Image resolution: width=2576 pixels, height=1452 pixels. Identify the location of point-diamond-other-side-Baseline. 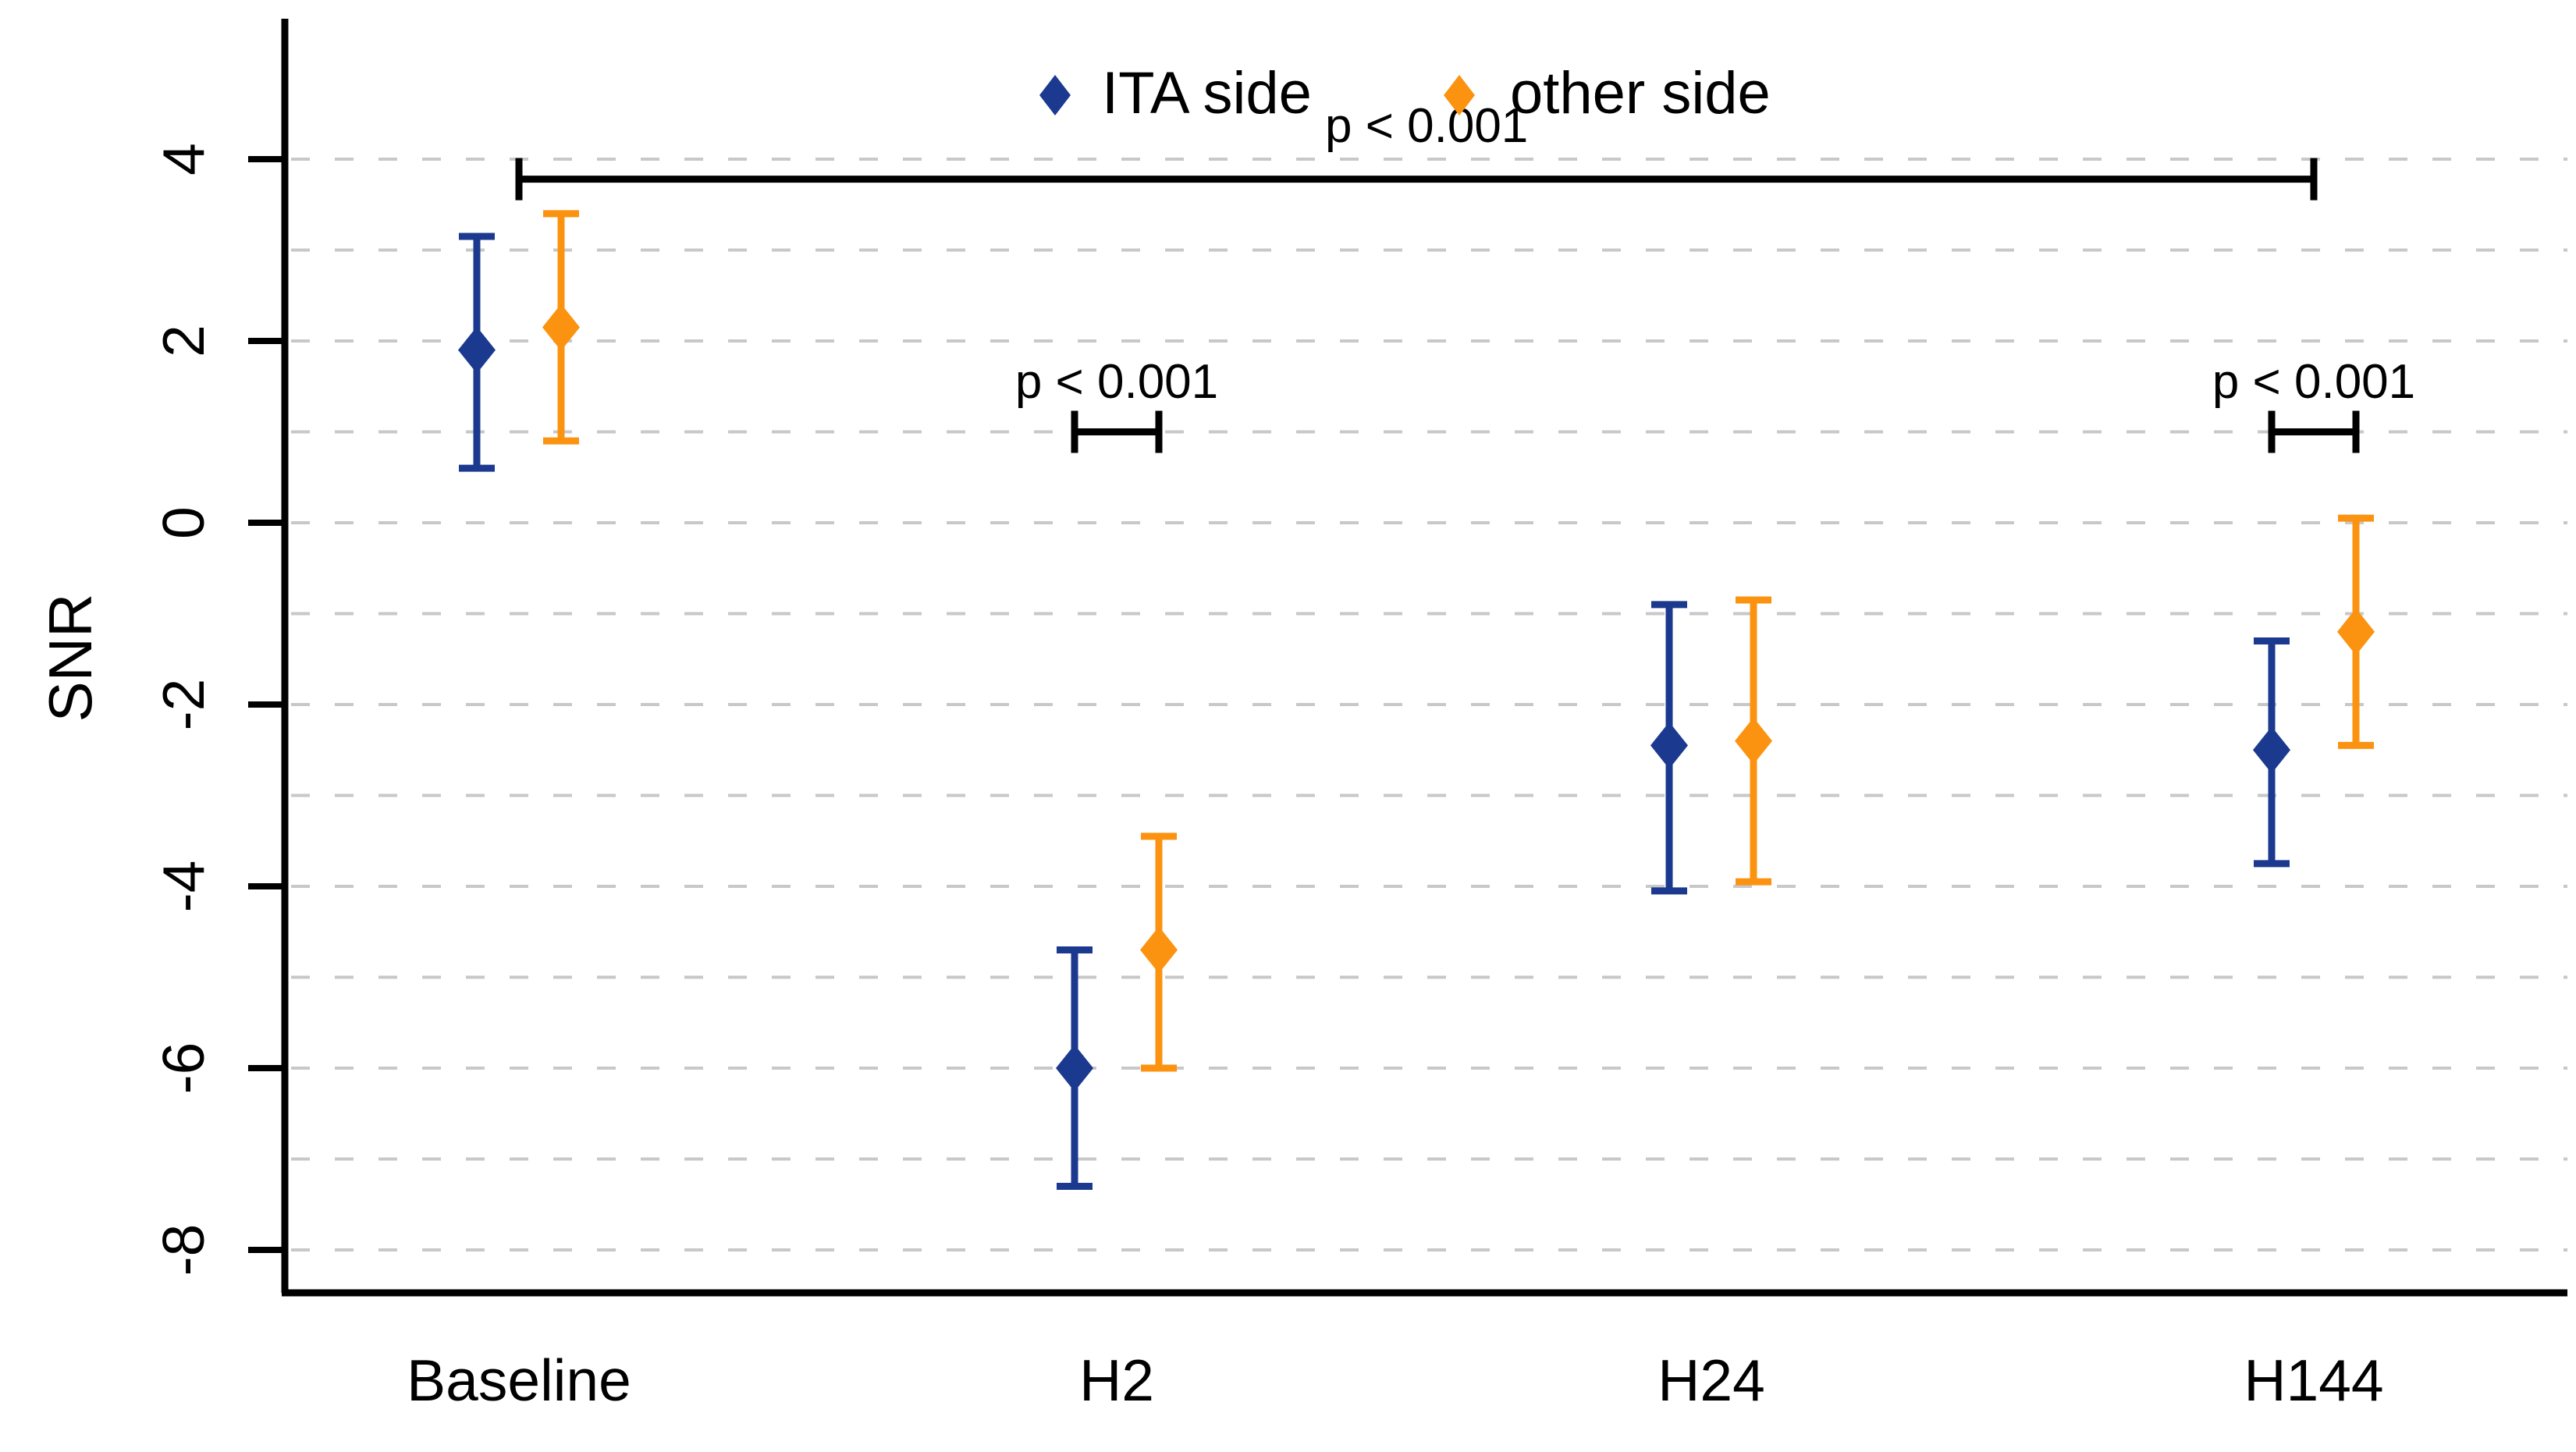
(561, 327).